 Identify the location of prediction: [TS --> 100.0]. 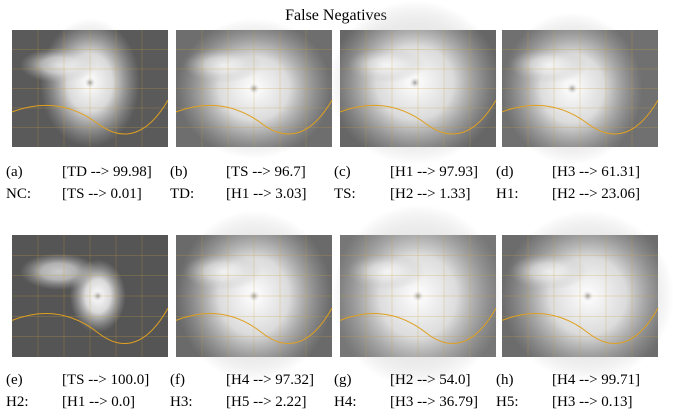
(105, 380).